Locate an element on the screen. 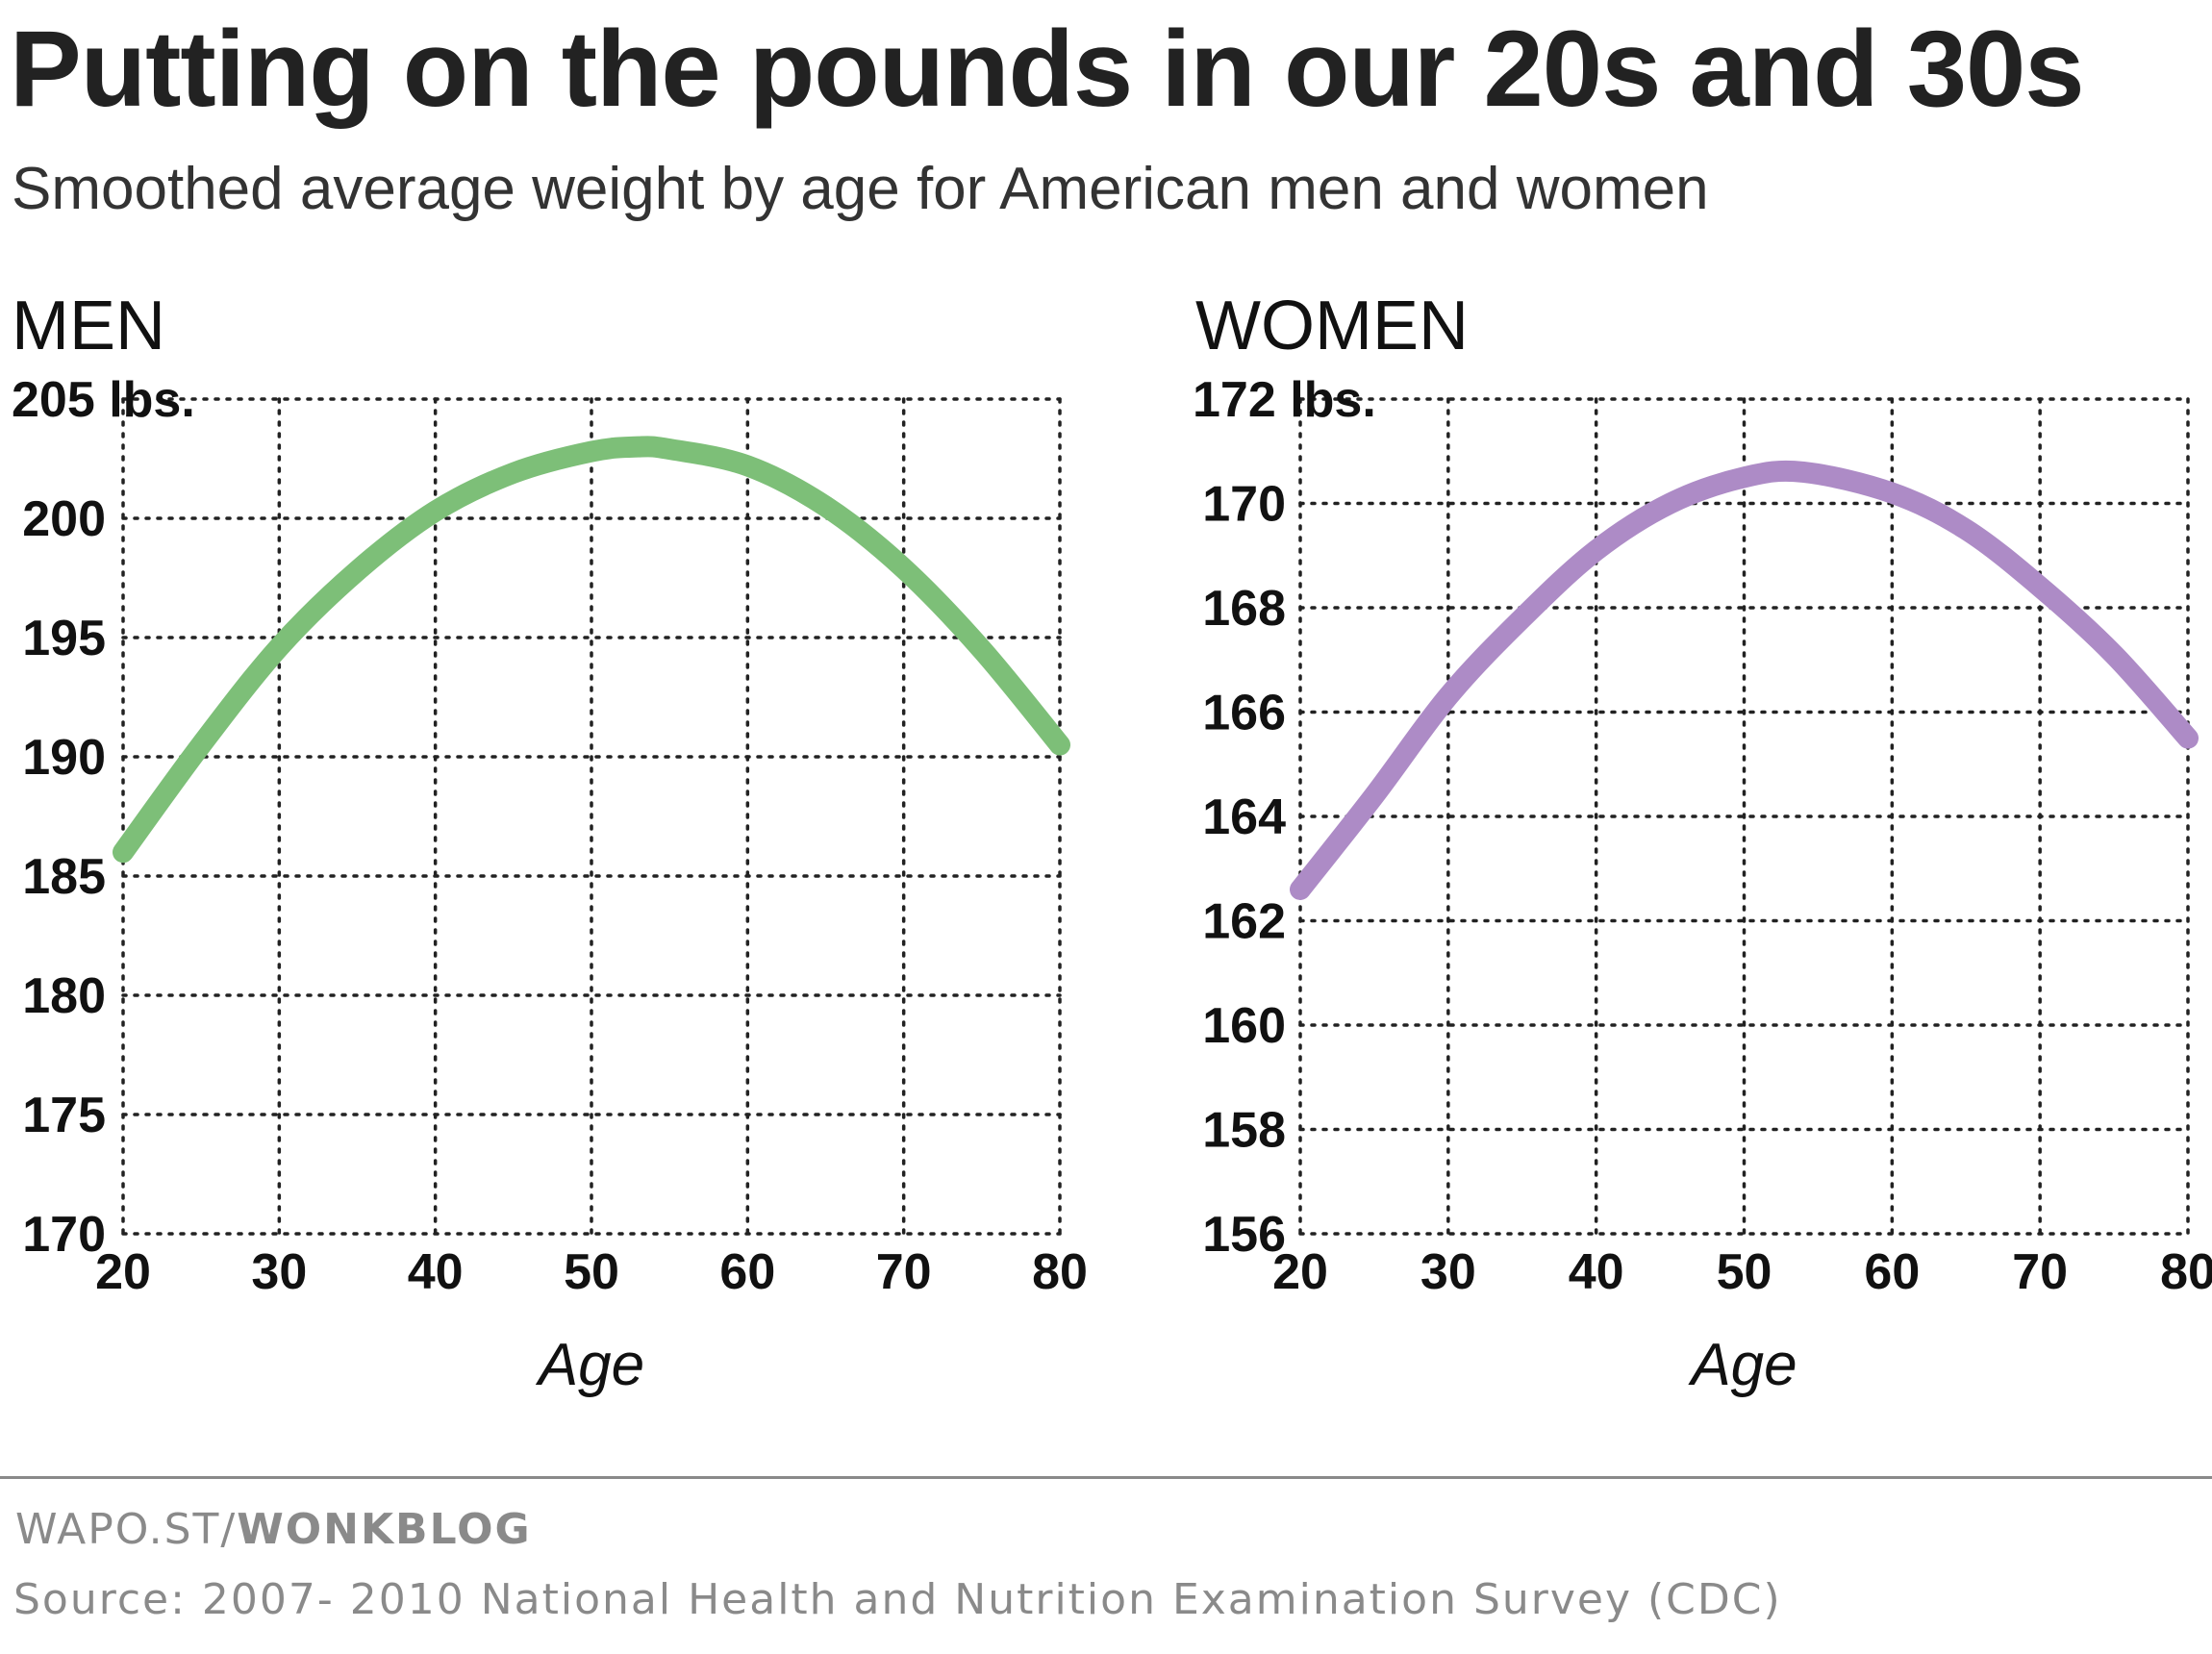 The height and width of the screenshot is (1654, 2212). men-x-axis-label: Age is located at coordinates (589, 1365).